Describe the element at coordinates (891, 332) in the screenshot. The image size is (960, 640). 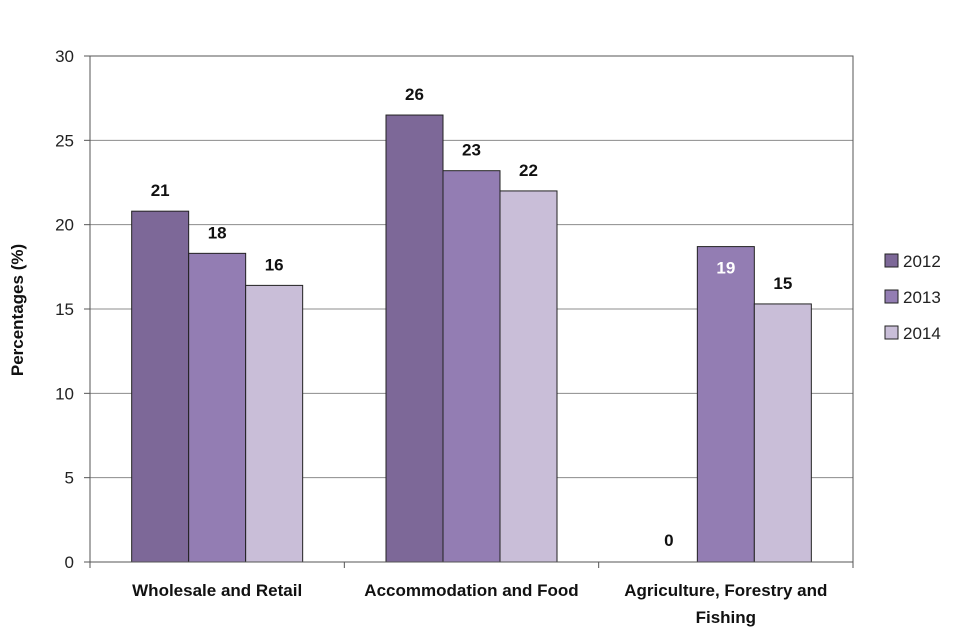
I see `legend-swatch-2014` at that location.